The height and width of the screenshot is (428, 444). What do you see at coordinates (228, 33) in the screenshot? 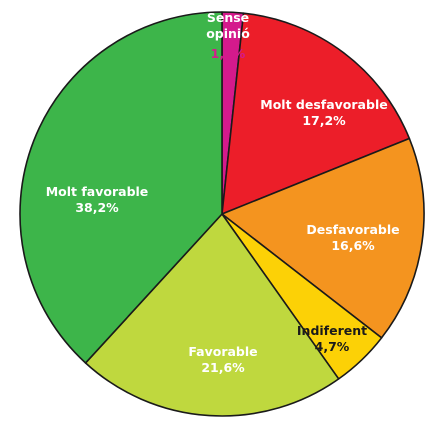
I see `slice-label: opinió` at bounding box center [228, 33].